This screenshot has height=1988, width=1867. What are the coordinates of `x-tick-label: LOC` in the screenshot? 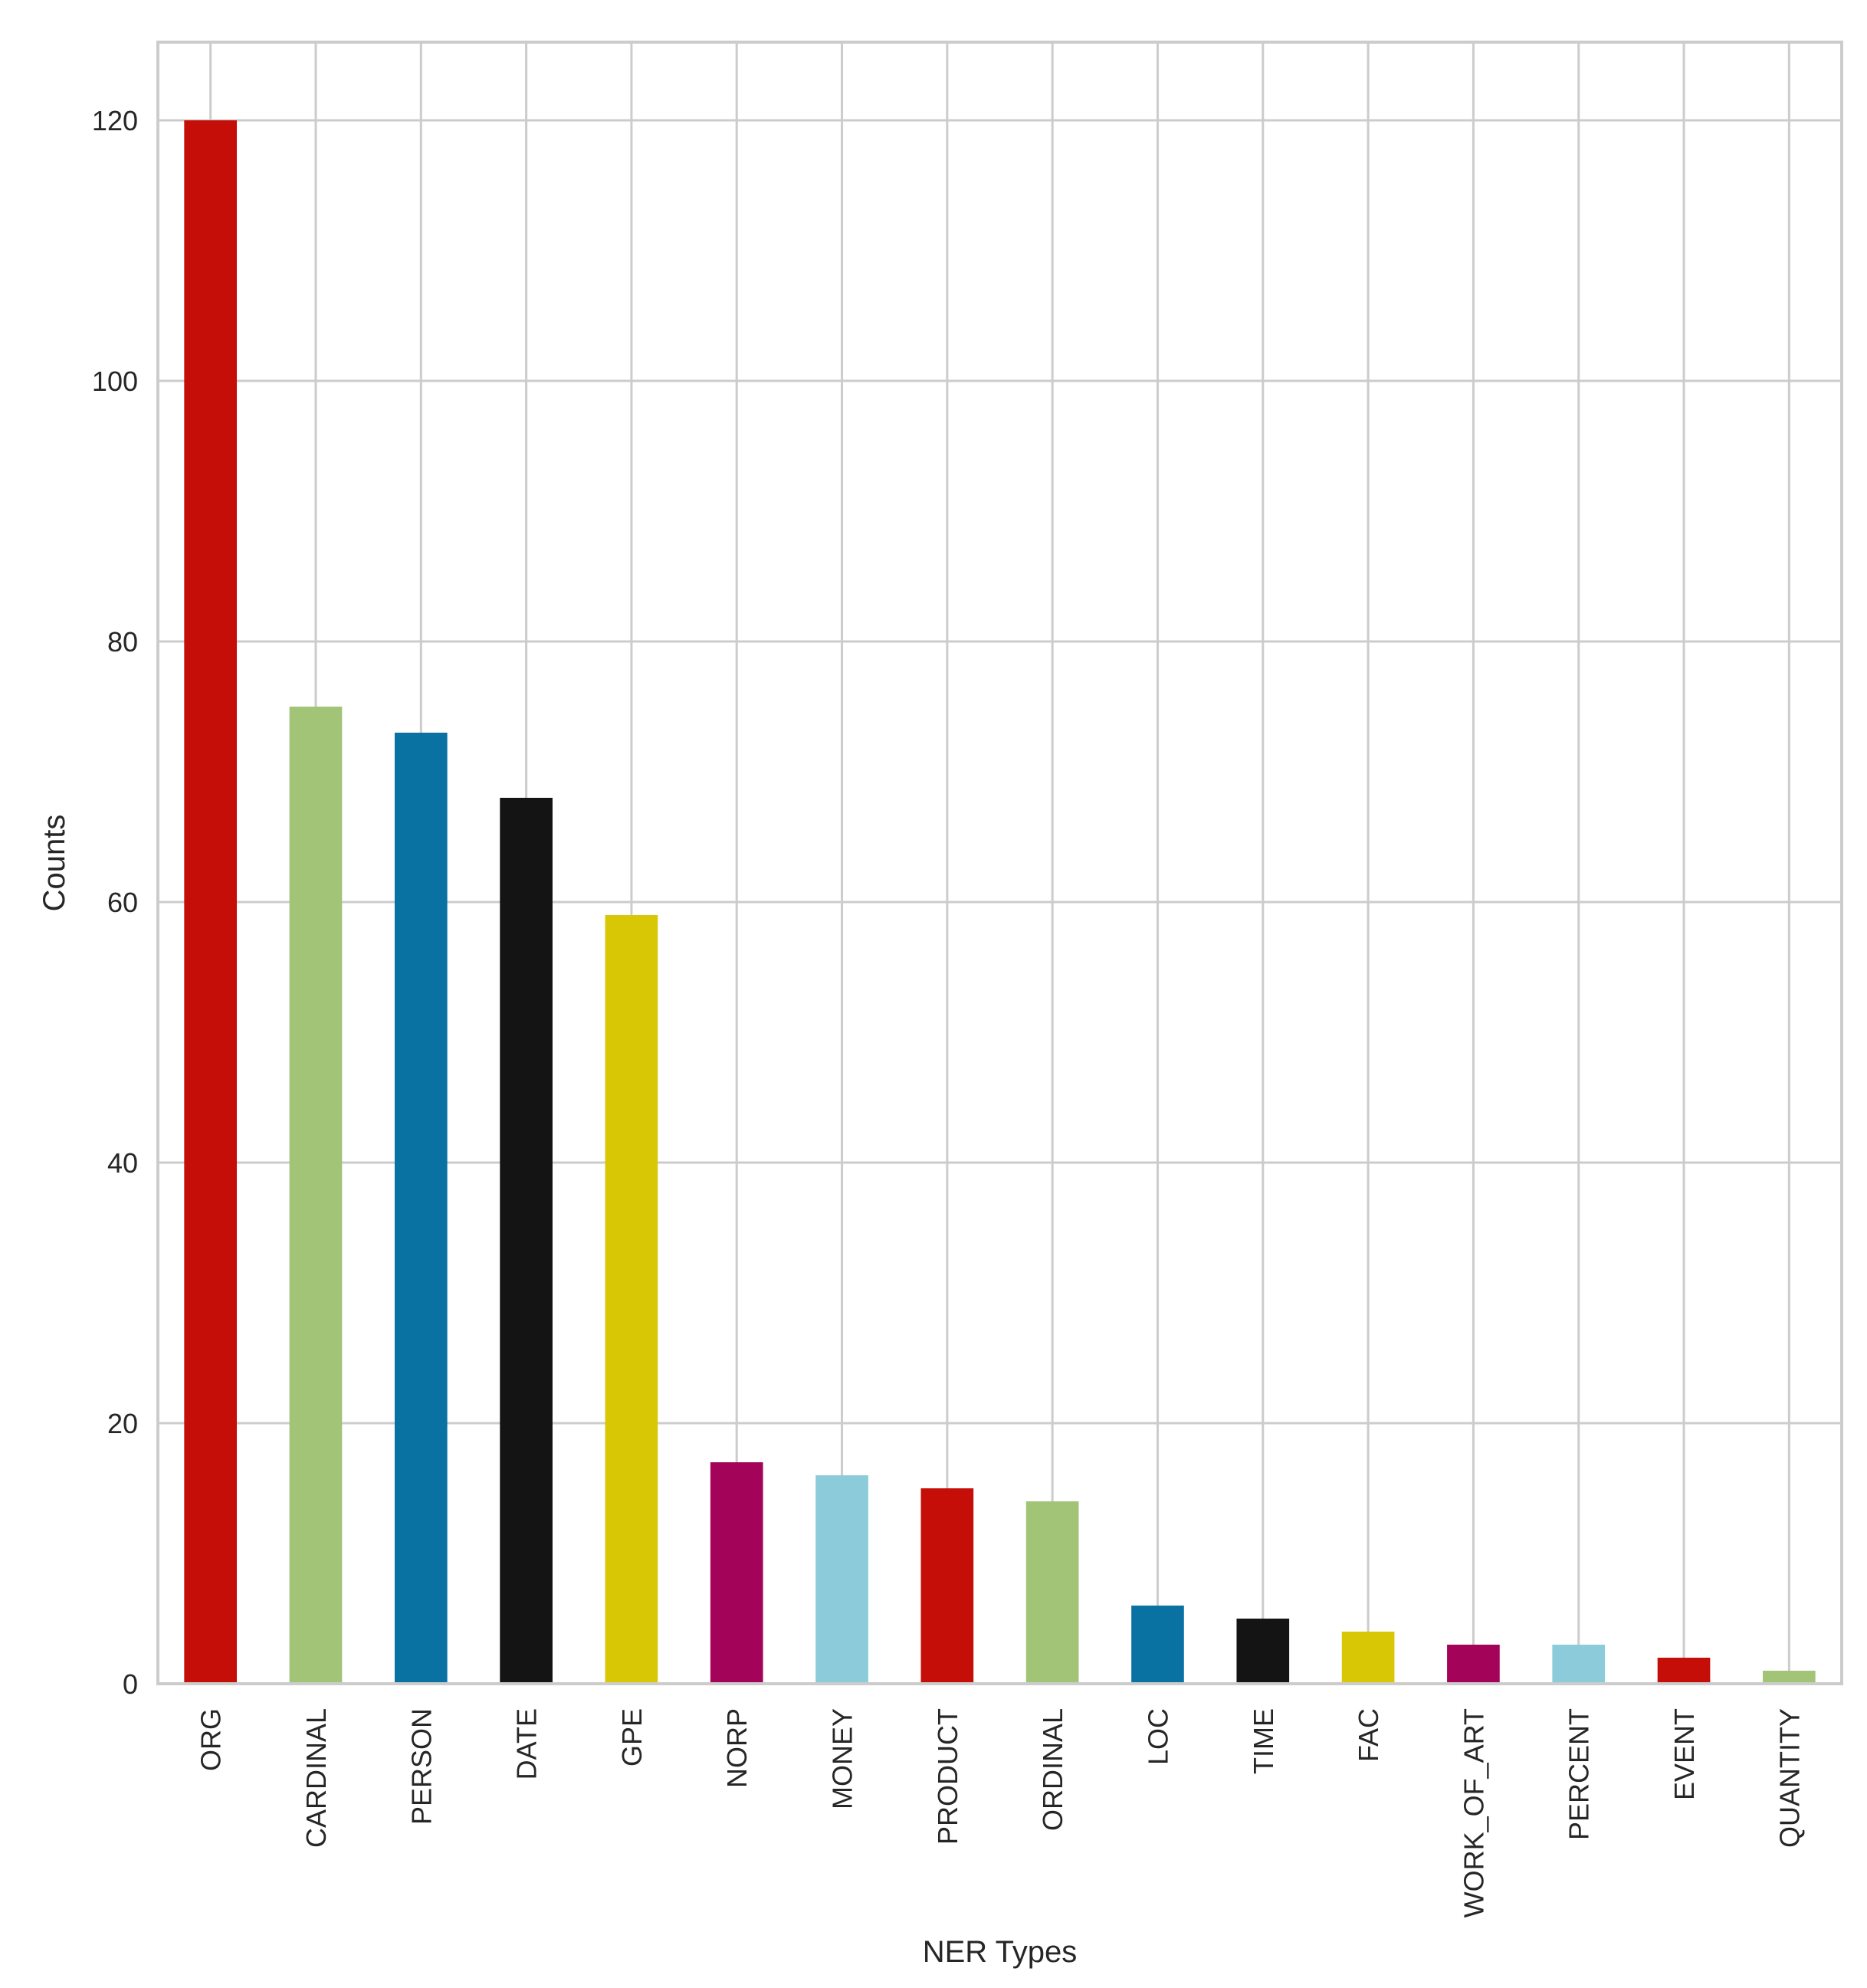 It's located at (1157, 1736).